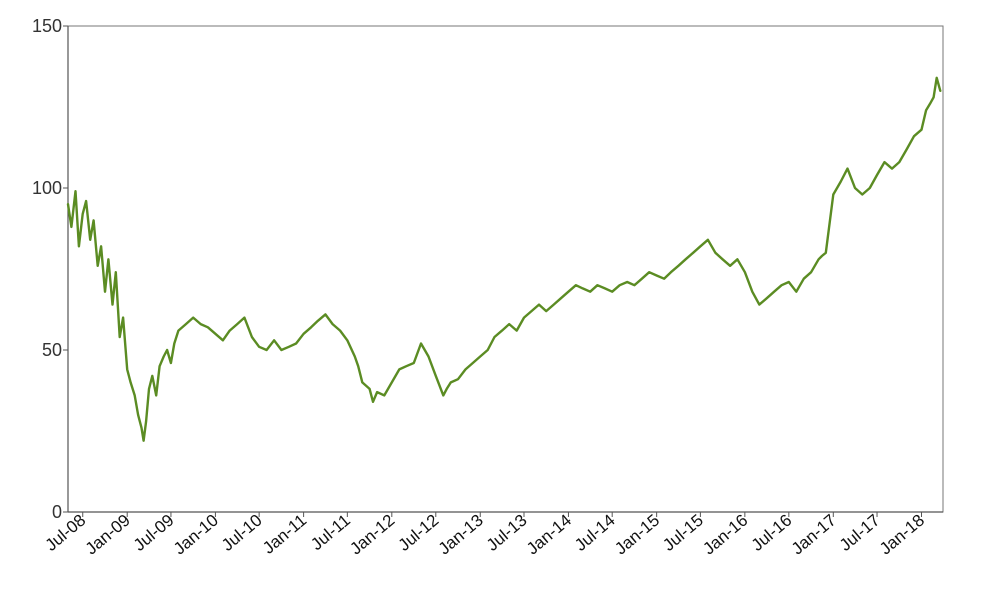 This screenshot has width=1000, height=600. I want to click on x-tick-label: Jan-17, so click(814, 535).